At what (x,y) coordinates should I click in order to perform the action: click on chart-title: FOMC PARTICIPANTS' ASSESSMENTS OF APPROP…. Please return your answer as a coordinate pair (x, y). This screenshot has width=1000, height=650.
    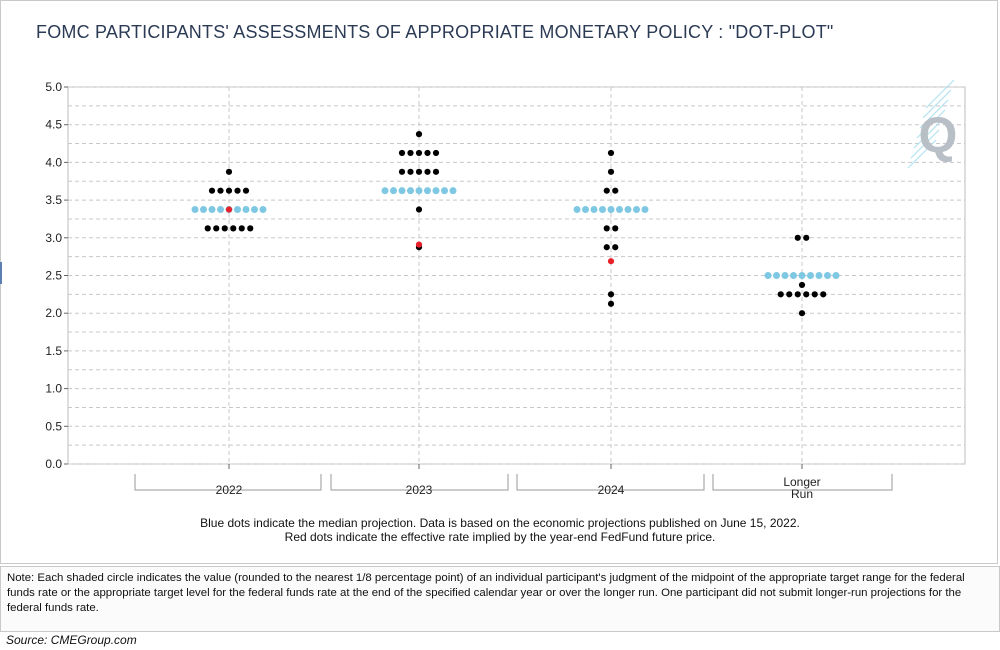
    Looking at the image, I should click on (435, 32).